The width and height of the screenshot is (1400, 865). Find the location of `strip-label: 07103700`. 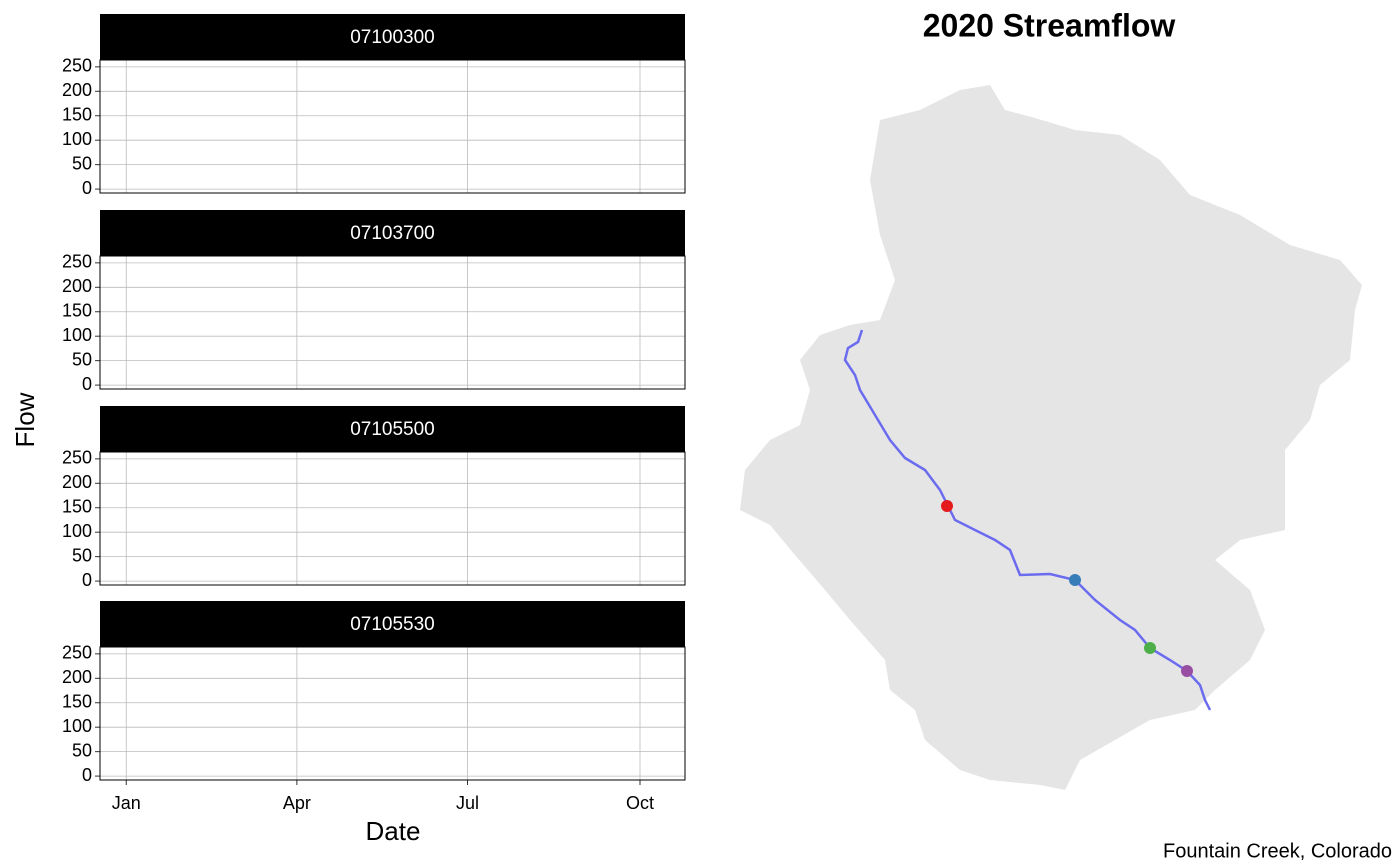

strip-label: 07103700 is located at coordinates (392, 233).